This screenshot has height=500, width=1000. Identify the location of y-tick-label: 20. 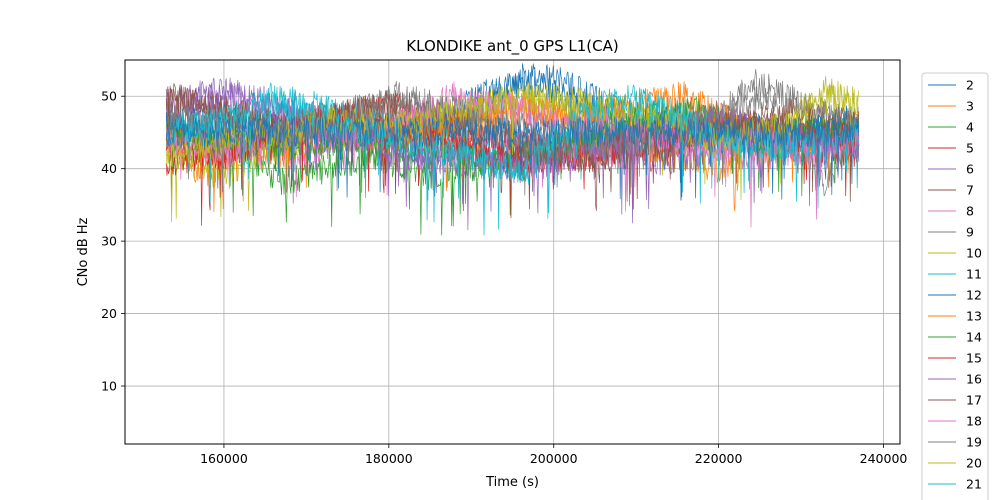
(109, 313).